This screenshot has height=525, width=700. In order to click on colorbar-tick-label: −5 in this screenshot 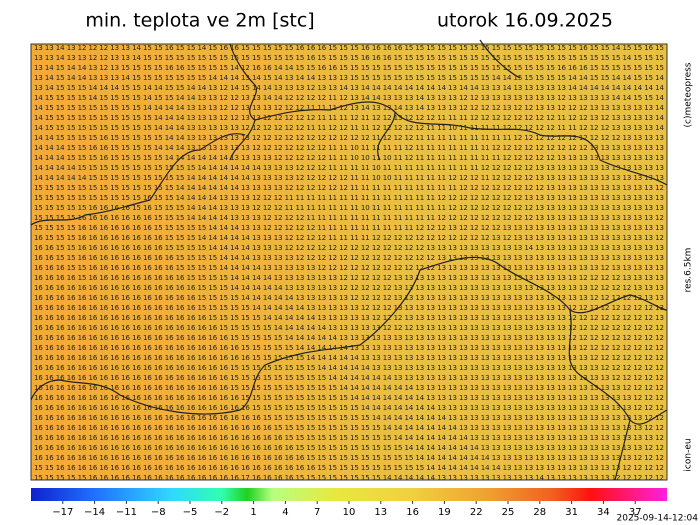, I will do `click(190, 512)`.